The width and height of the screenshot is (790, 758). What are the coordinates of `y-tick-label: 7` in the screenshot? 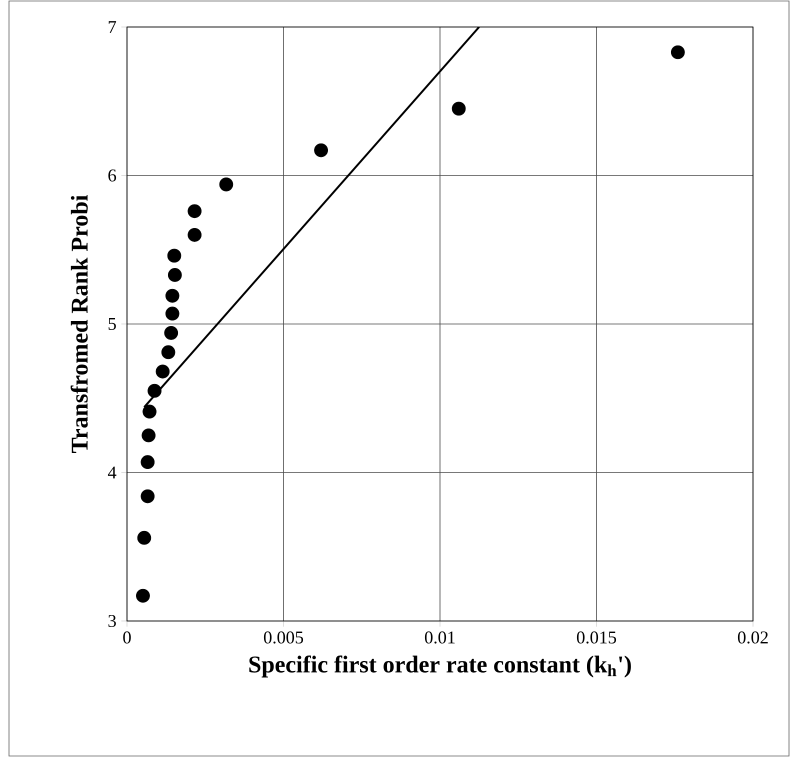 It's located at (112, 27).